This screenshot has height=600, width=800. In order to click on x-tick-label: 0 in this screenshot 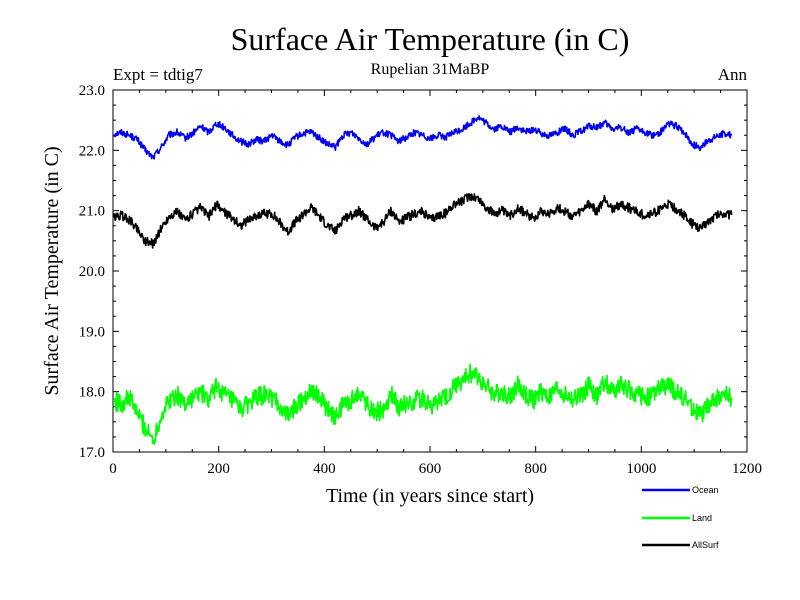, I will do `click(113, 469)`.